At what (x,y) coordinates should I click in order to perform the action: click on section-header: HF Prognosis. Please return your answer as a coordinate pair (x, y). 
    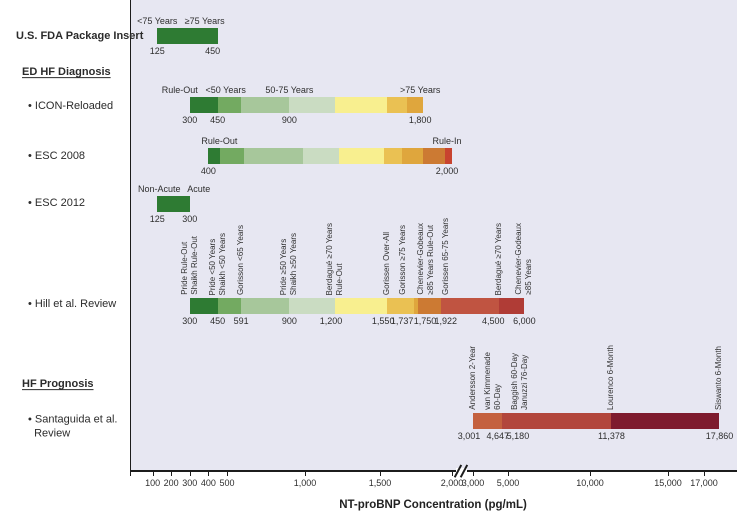
    Looking at the image, I should click on (58, 384).